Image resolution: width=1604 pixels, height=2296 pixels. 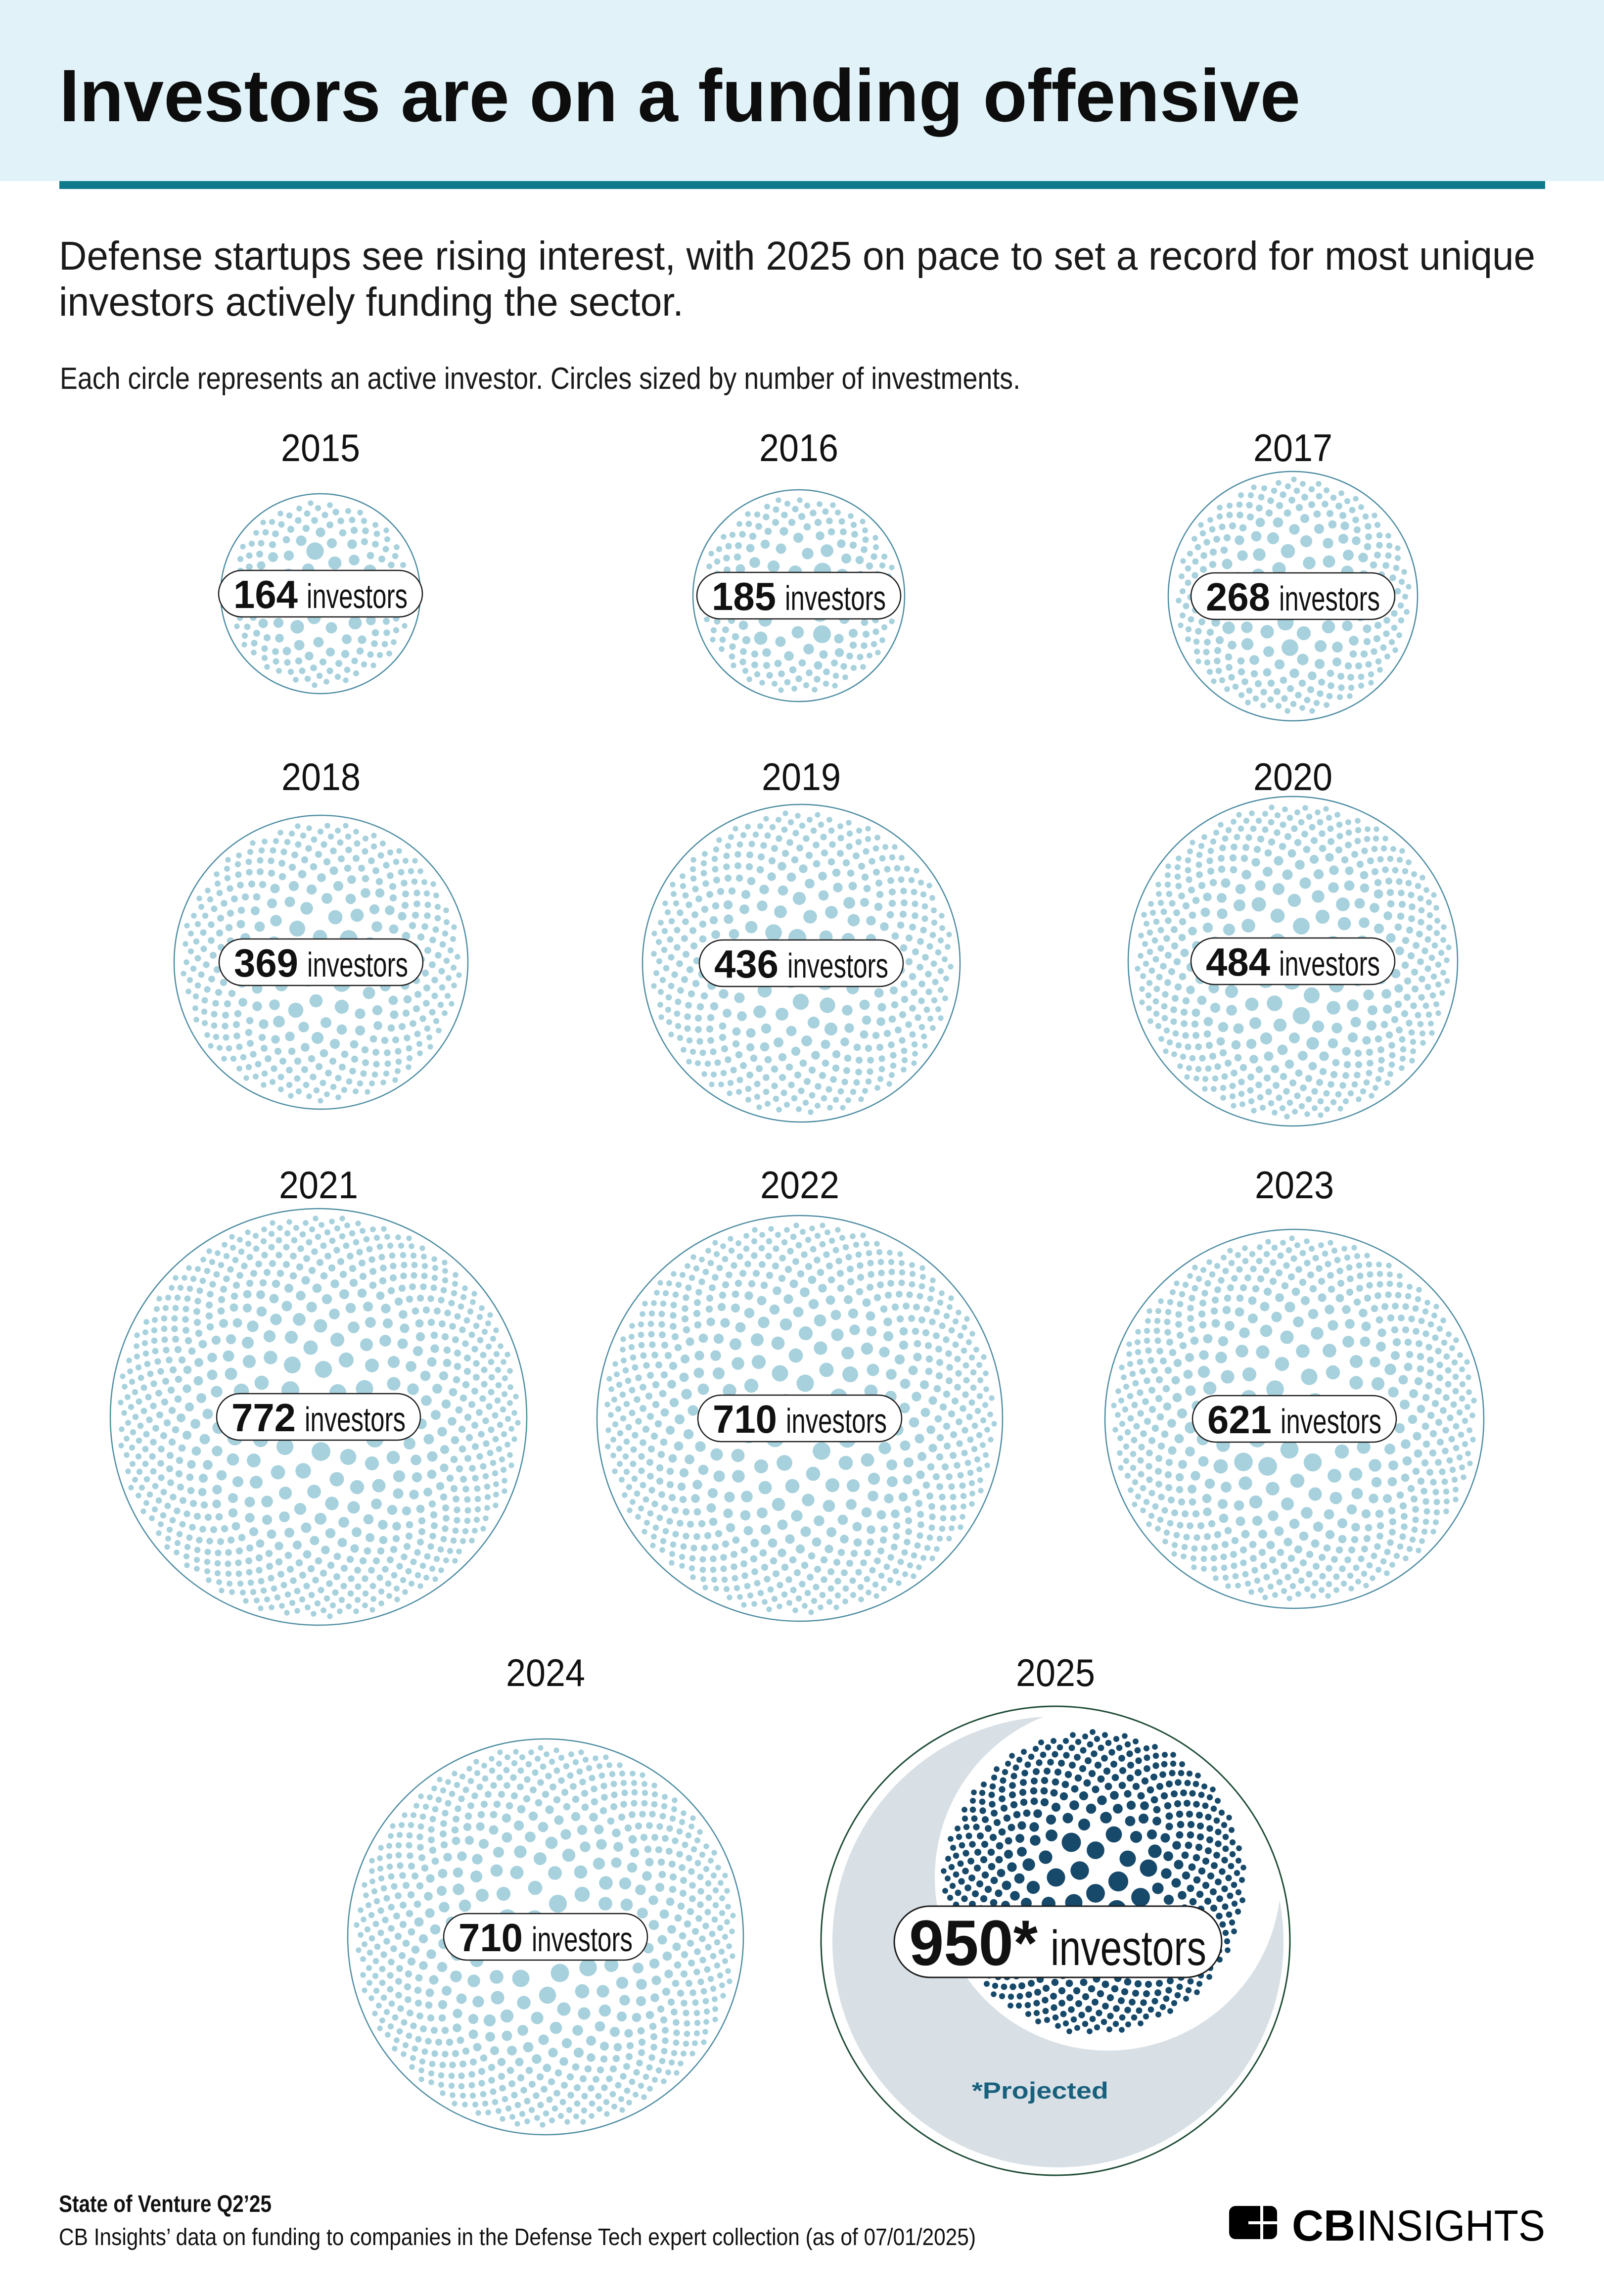 I want to click on svg-text: 2018, so click(x=321, y=777).